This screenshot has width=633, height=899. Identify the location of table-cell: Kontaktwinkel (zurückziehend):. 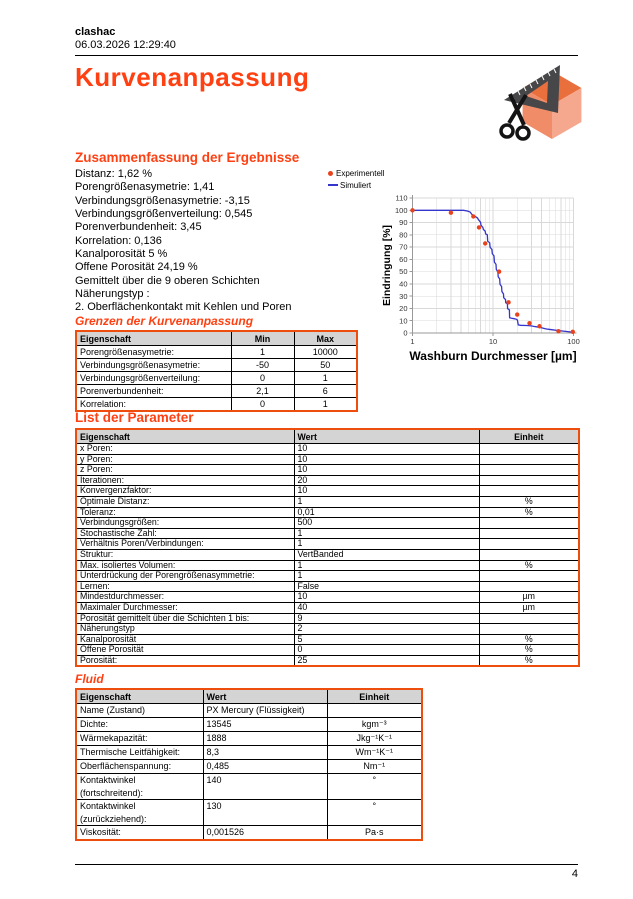
(139, 812).